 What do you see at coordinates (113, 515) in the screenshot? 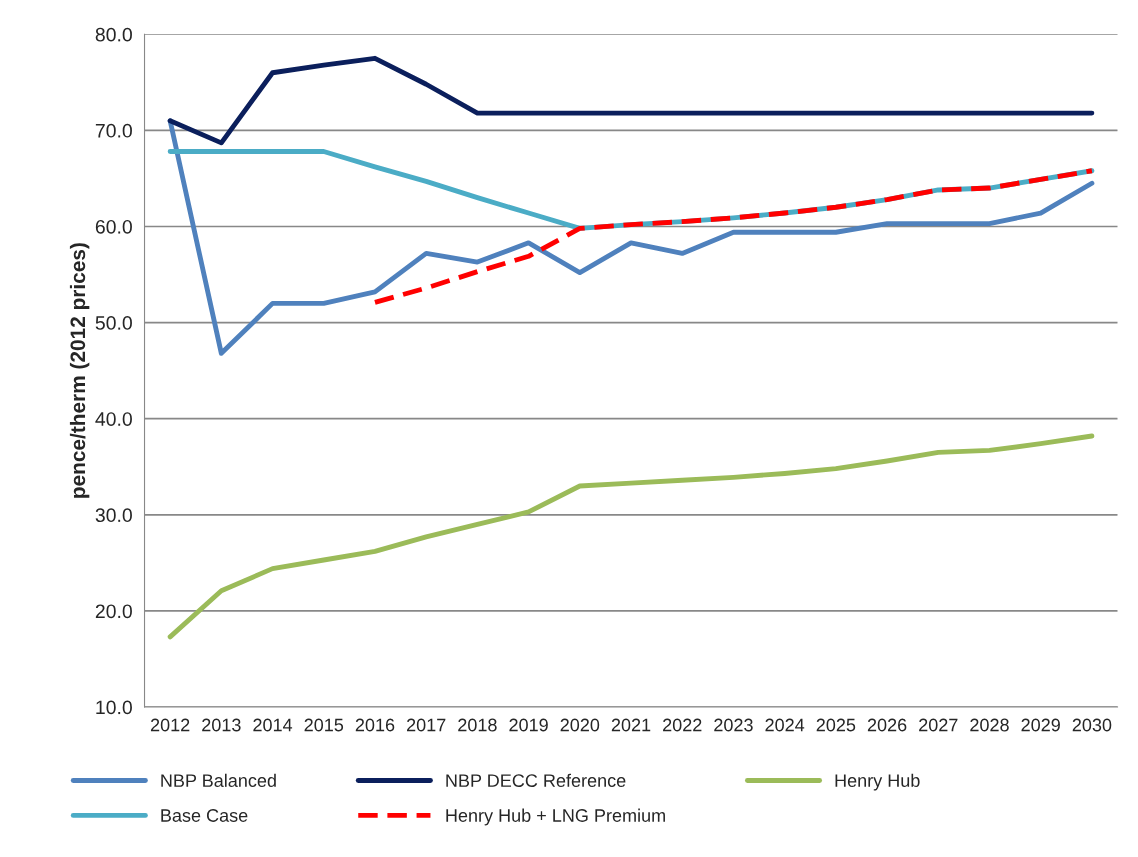
I see `y-tick-label: 30.0` at bounding box center [113, 515].